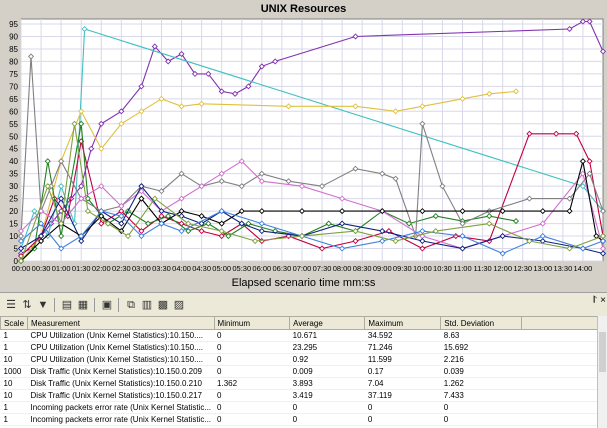 The image size is (607, 428). Describe the element at coordinates (27, 305) in the screenshot. I see `filter-icon: ⇅` at that location.